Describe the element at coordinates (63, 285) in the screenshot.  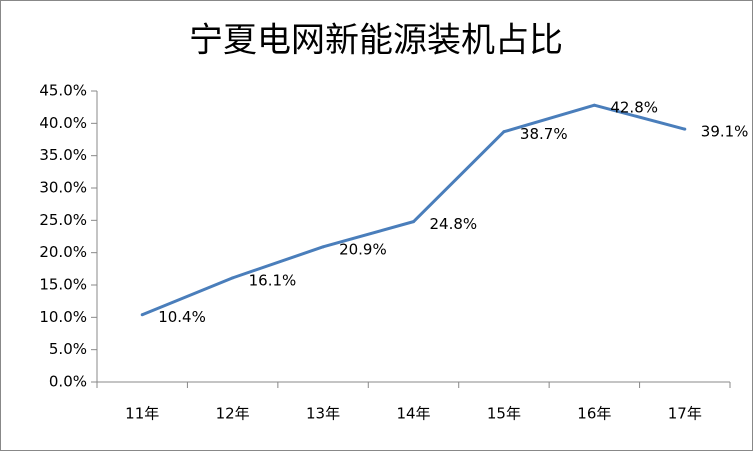
I see `y-tick-label: 15.0%` at that location.